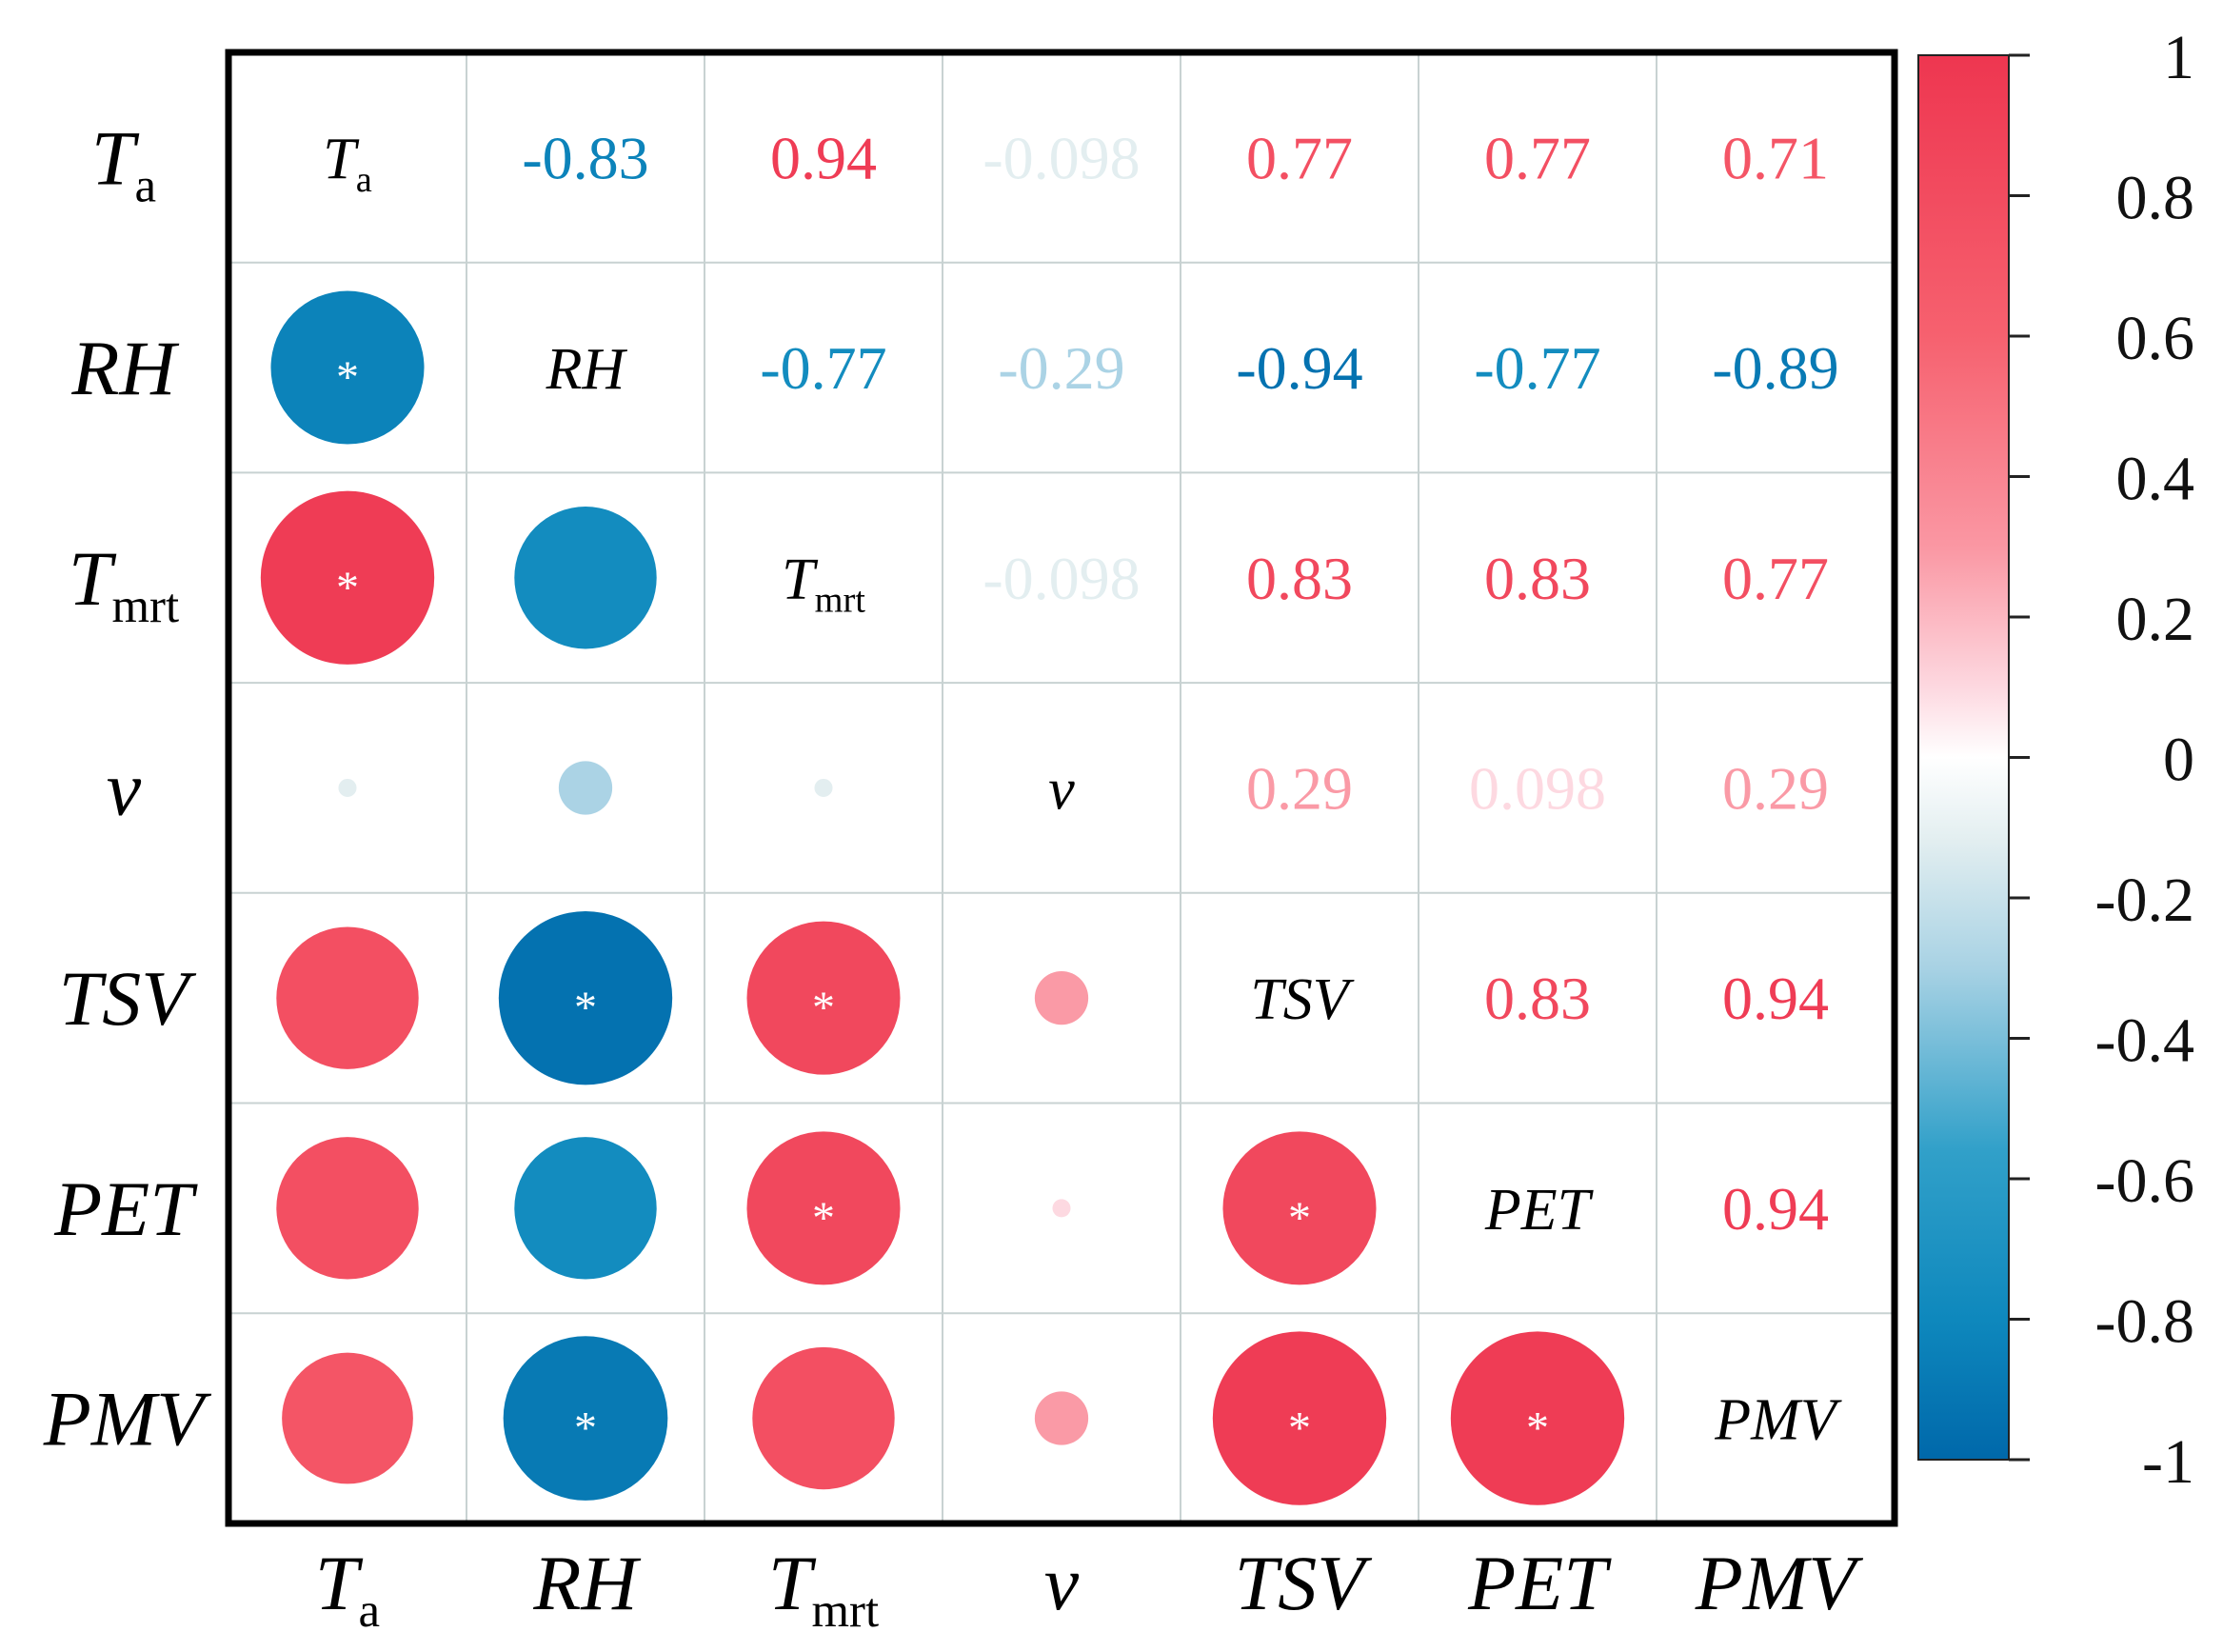 Image resolution: width=2223 pixels, height=1652 pixels. What do you see at coordinates (1539, 1583) in the screenshot?
I see `x-axis-label: PET` at bounding box center [1539, 1583].